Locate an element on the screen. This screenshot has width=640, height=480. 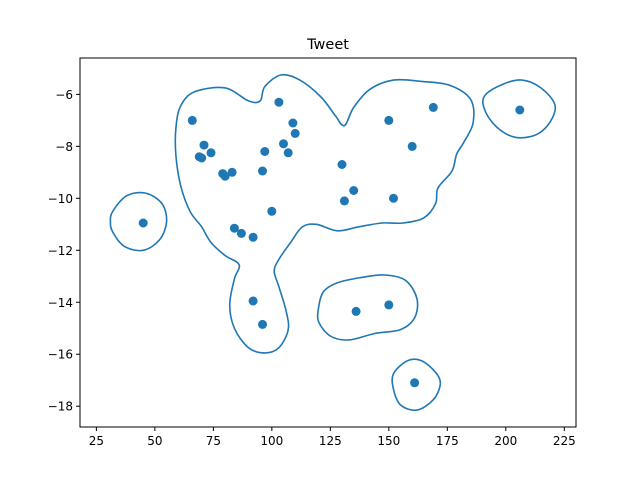
y-tick-label: −6 is located at coordinates (64, 95).